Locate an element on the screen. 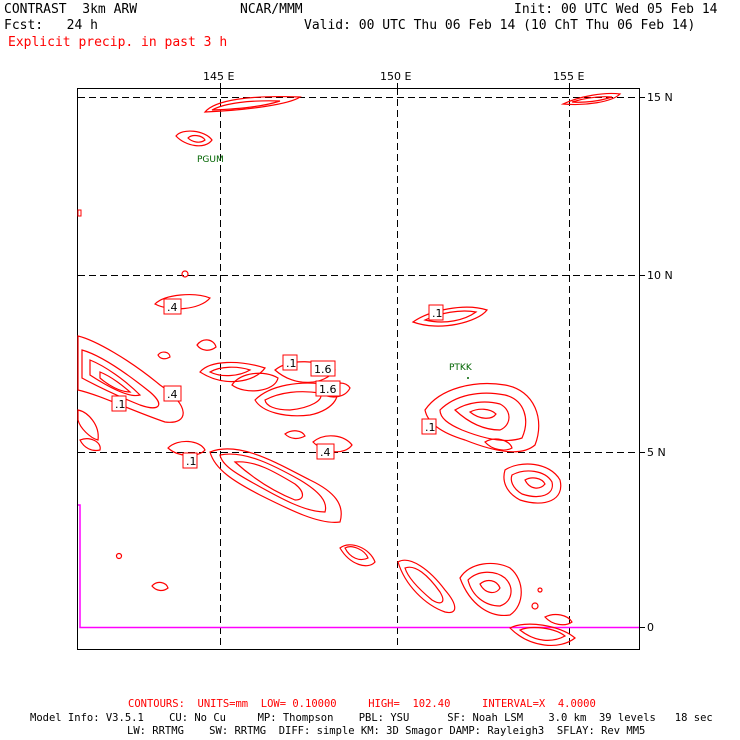 Image resolution: width=740 pixels, height=740 pixels. field-title: Explicit precip. in past 3 h is located at coordinates (118, 42).